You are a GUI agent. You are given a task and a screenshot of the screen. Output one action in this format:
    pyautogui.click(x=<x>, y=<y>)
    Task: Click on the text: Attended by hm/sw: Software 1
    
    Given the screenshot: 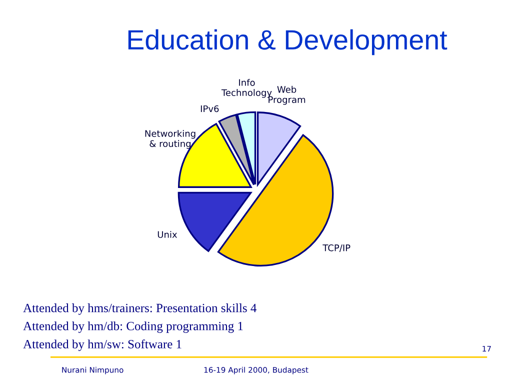 What is the action you would take?
    pyautogui.click(x=102, y=345)
    